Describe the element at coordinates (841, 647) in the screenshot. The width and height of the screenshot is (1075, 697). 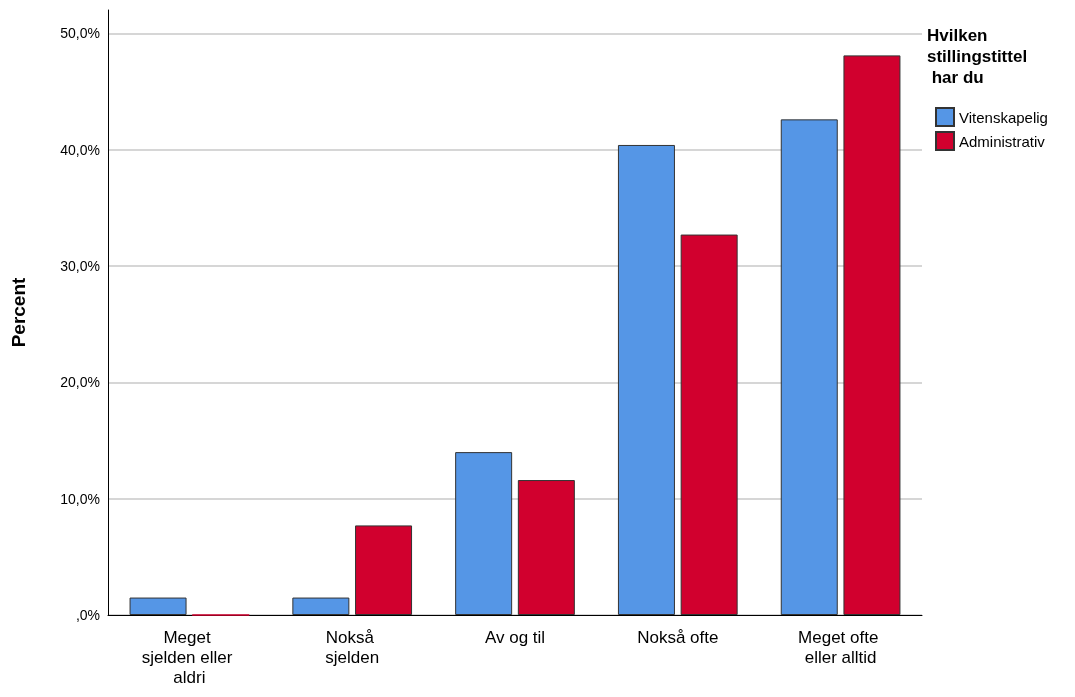
I see `x-tick-label: Meget ofte eller alltid` at that location.